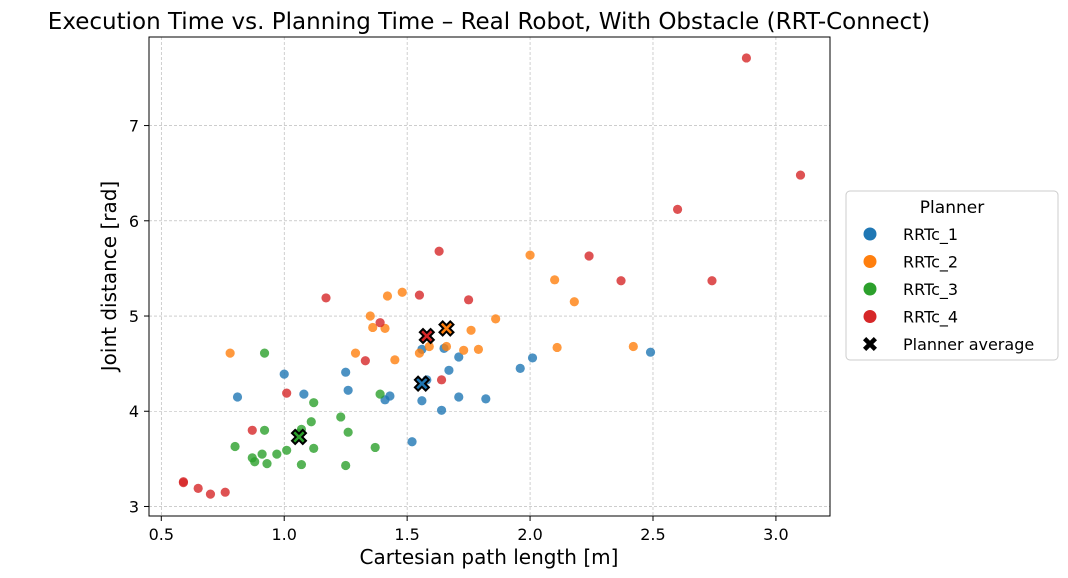 The width and height of the screenshot is (1068, 578). What do you see at coordinates (134, 221) in the screenshot?
I see `y-tick-label: 6` at bounding box center [134, 221].